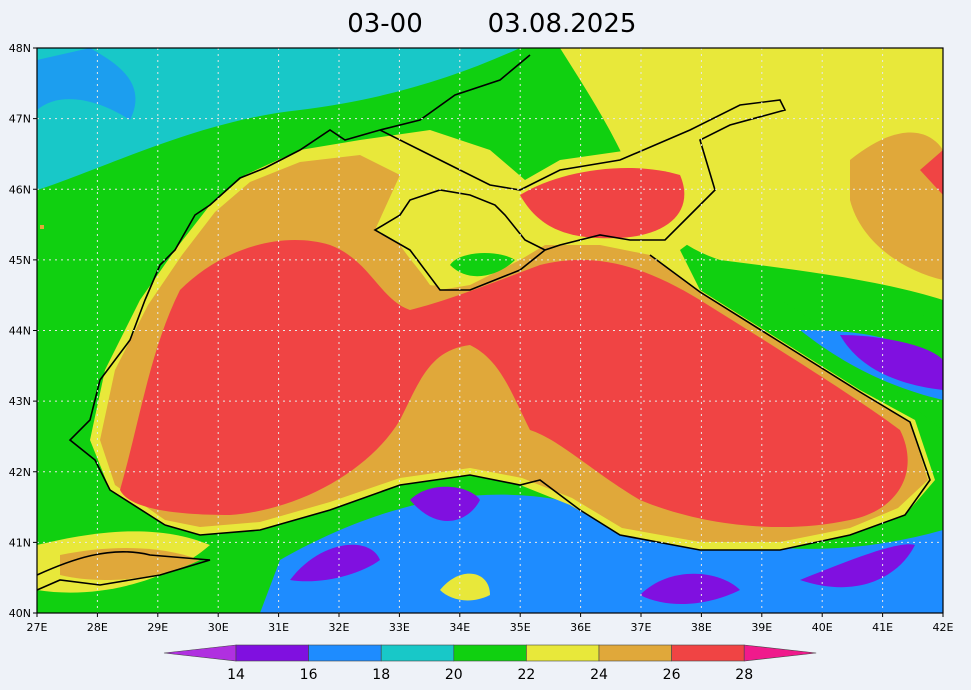 The width and height of the screenshot is (971, 690). I want to click on lat-label: 44N, so click(20, 331).